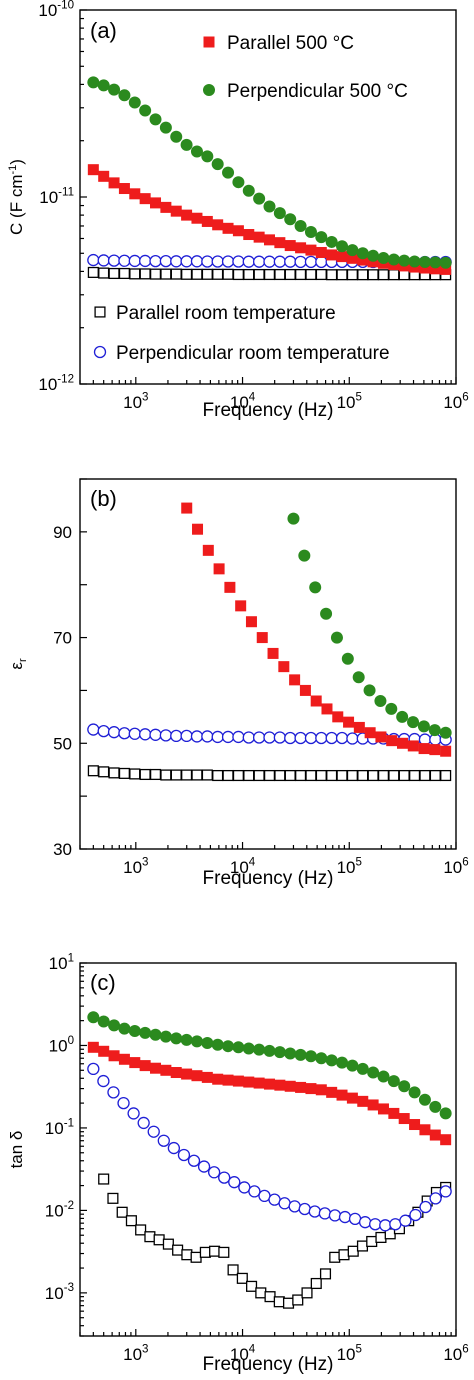 Image resolution: width=474 pixels, height=1380 pixels. Describe the element at coordinates (252, 862) in the screenshot. I see `x-tick-label-exp: 4` at that location.